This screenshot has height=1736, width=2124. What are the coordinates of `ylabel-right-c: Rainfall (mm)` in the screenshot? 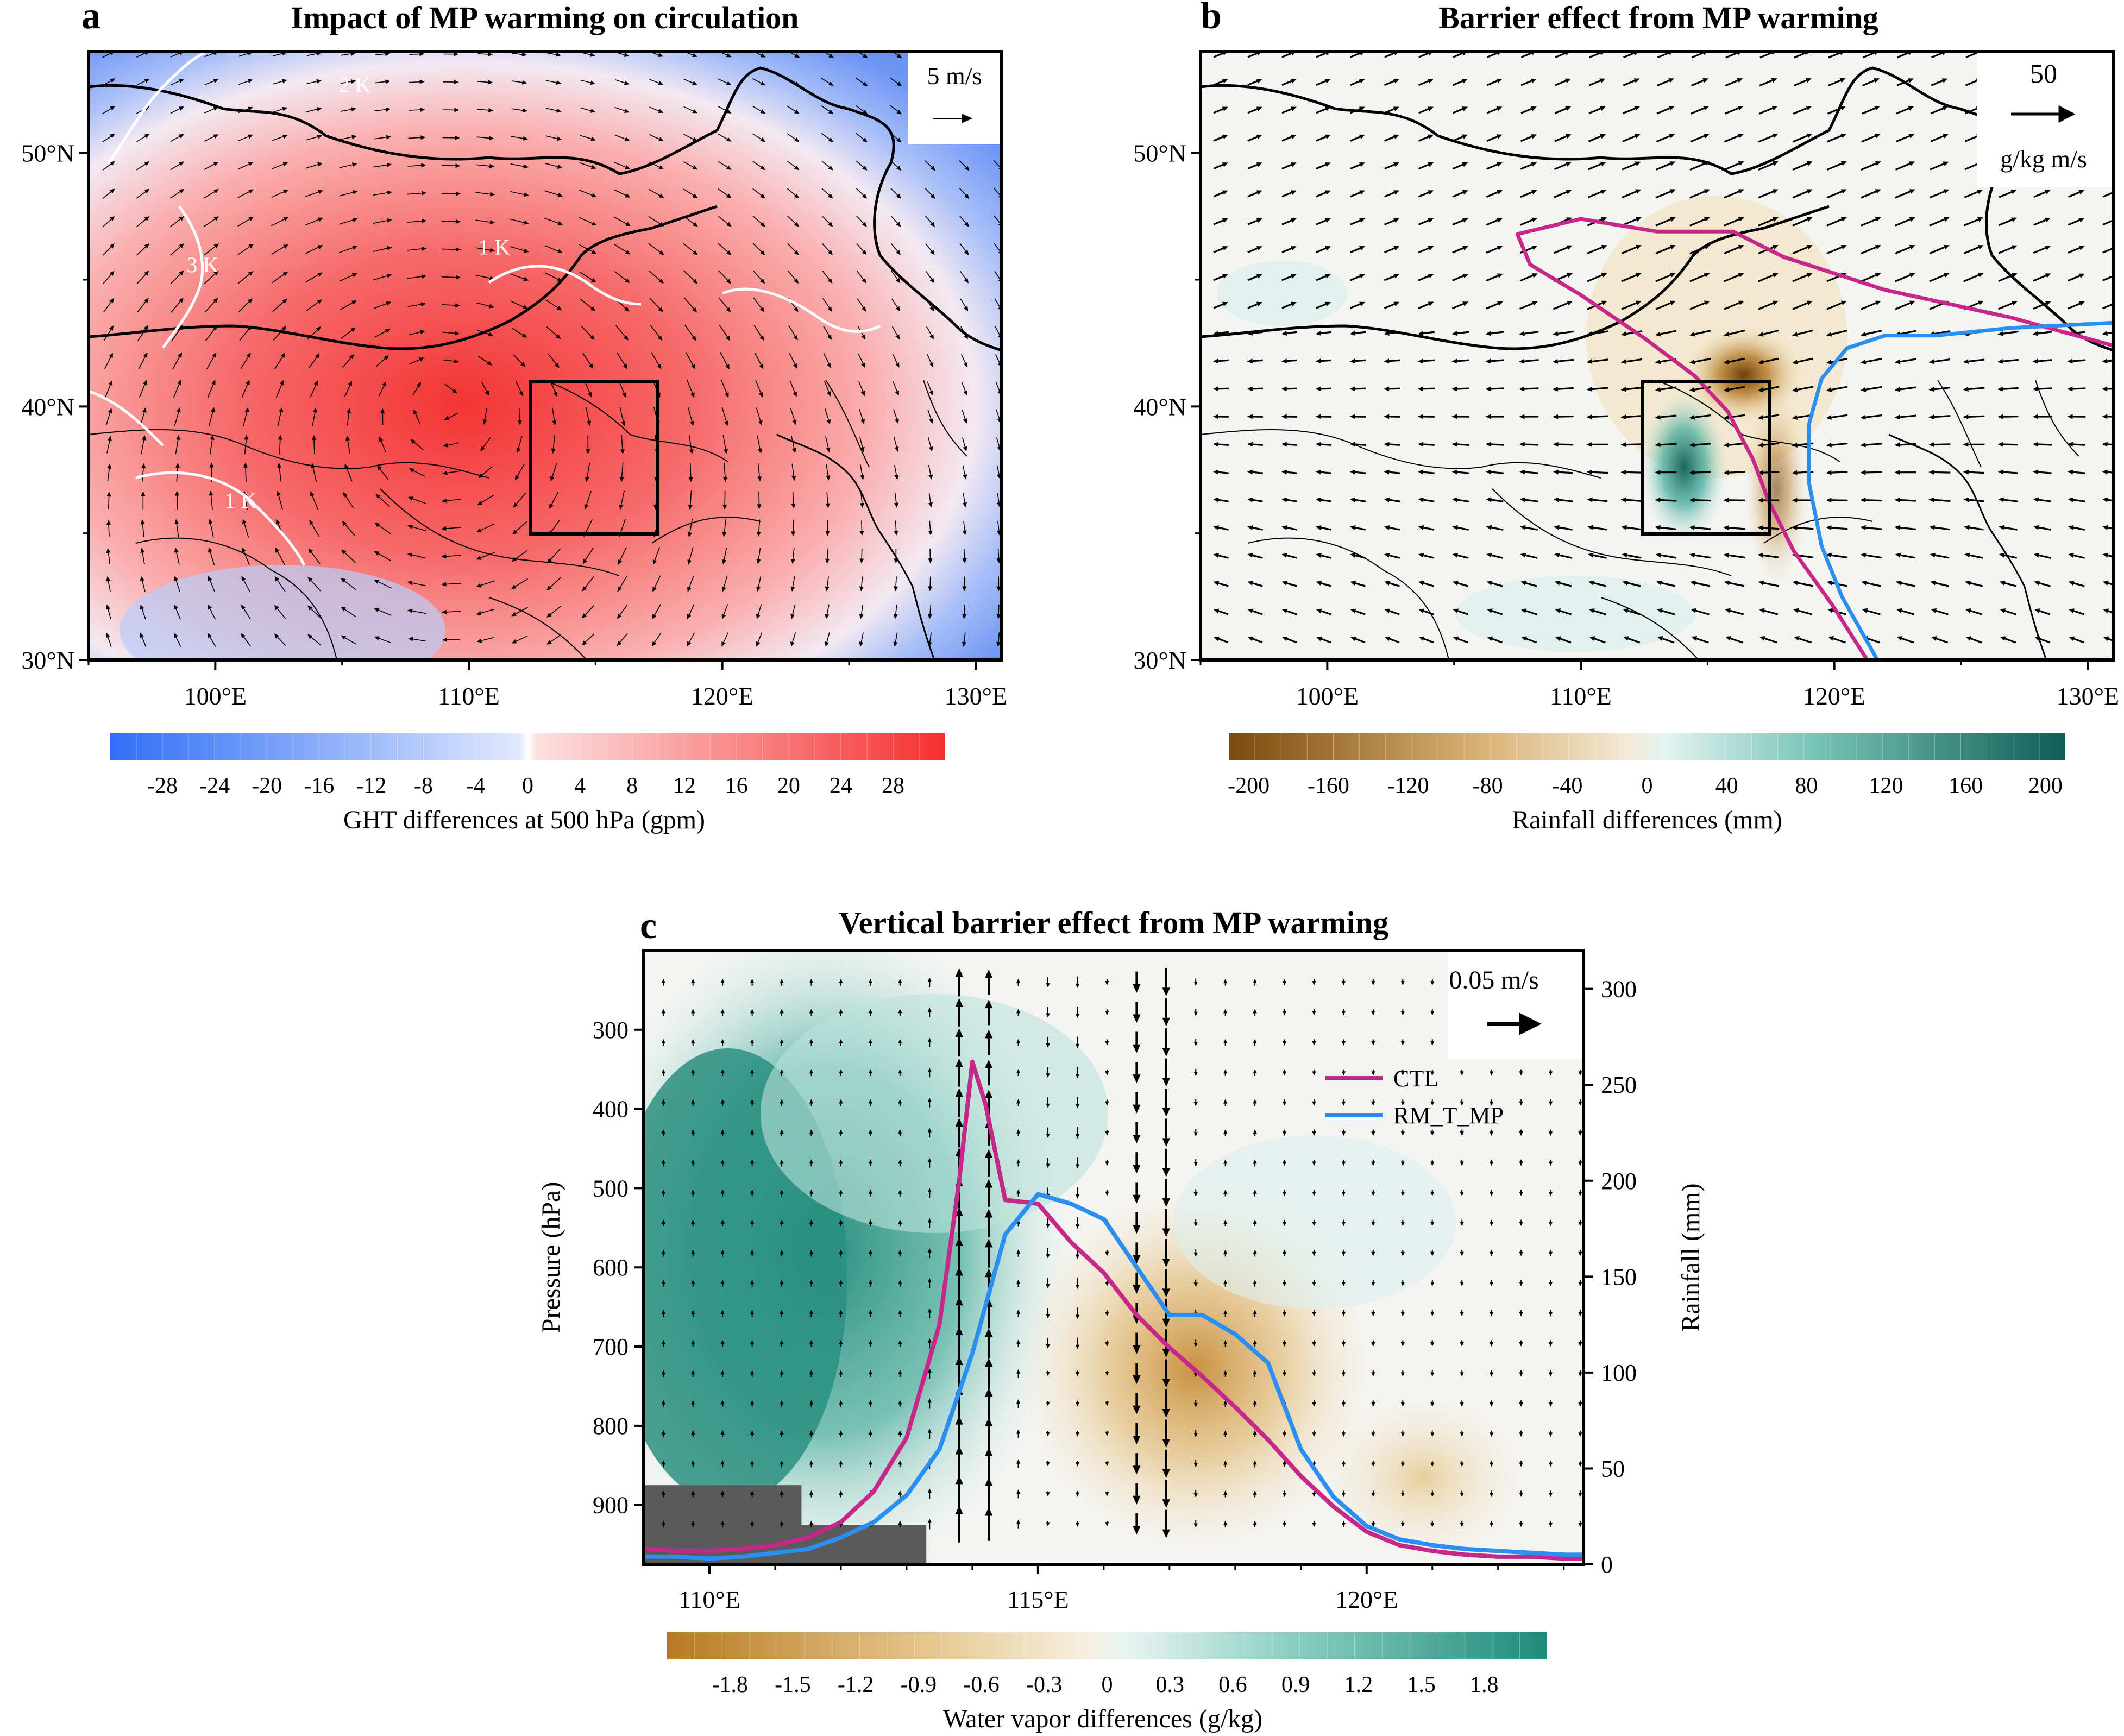 It's located at (1691, 1257).